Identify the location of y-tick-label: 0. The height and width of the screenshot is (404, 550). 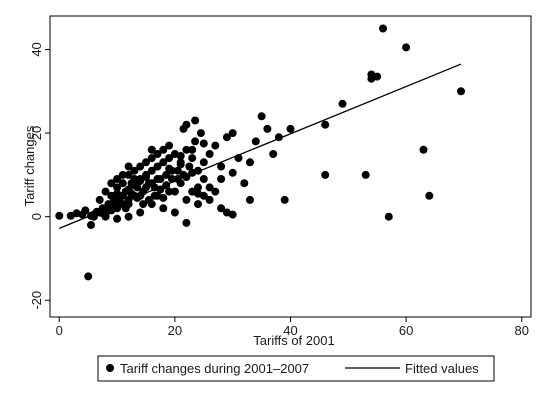
(36, 216).